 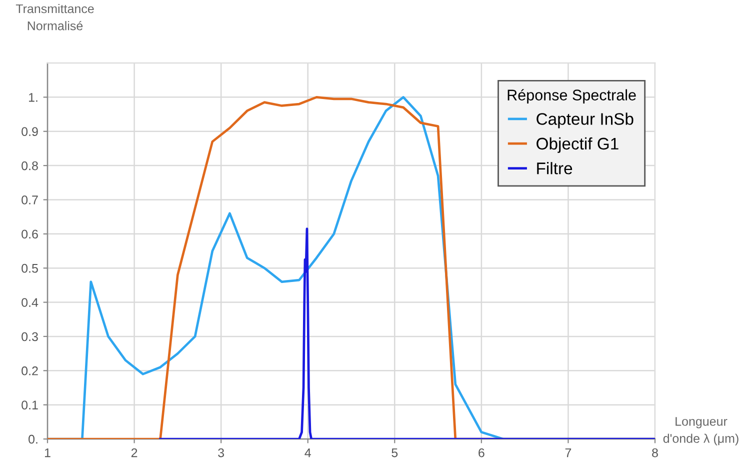 What do you see at coordinates (134, 453) in the screenshot?
I see `x-tick-label: 2` at bounding box center [134, 453].